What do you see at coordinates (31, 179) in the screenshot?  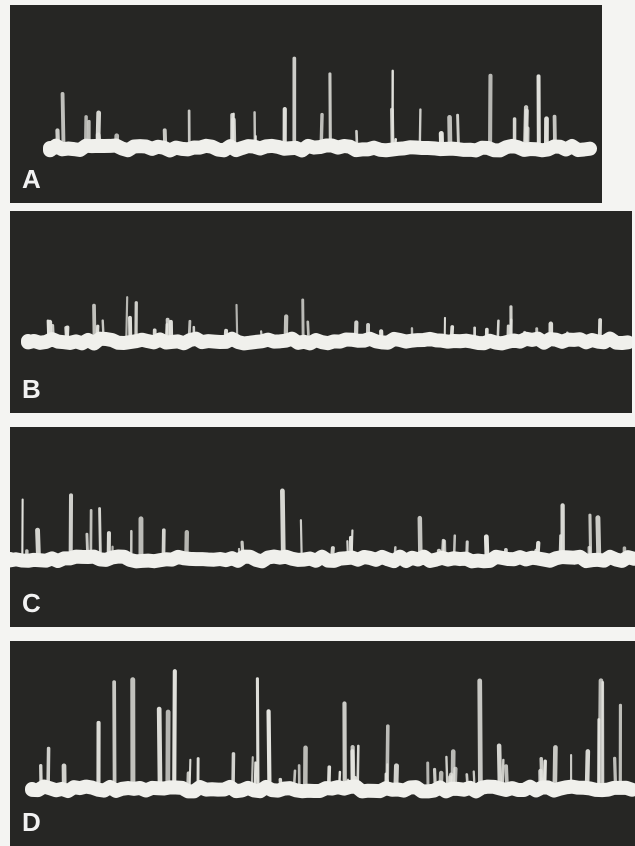 I see `panel-label: A` at bounding box center [31, 179].